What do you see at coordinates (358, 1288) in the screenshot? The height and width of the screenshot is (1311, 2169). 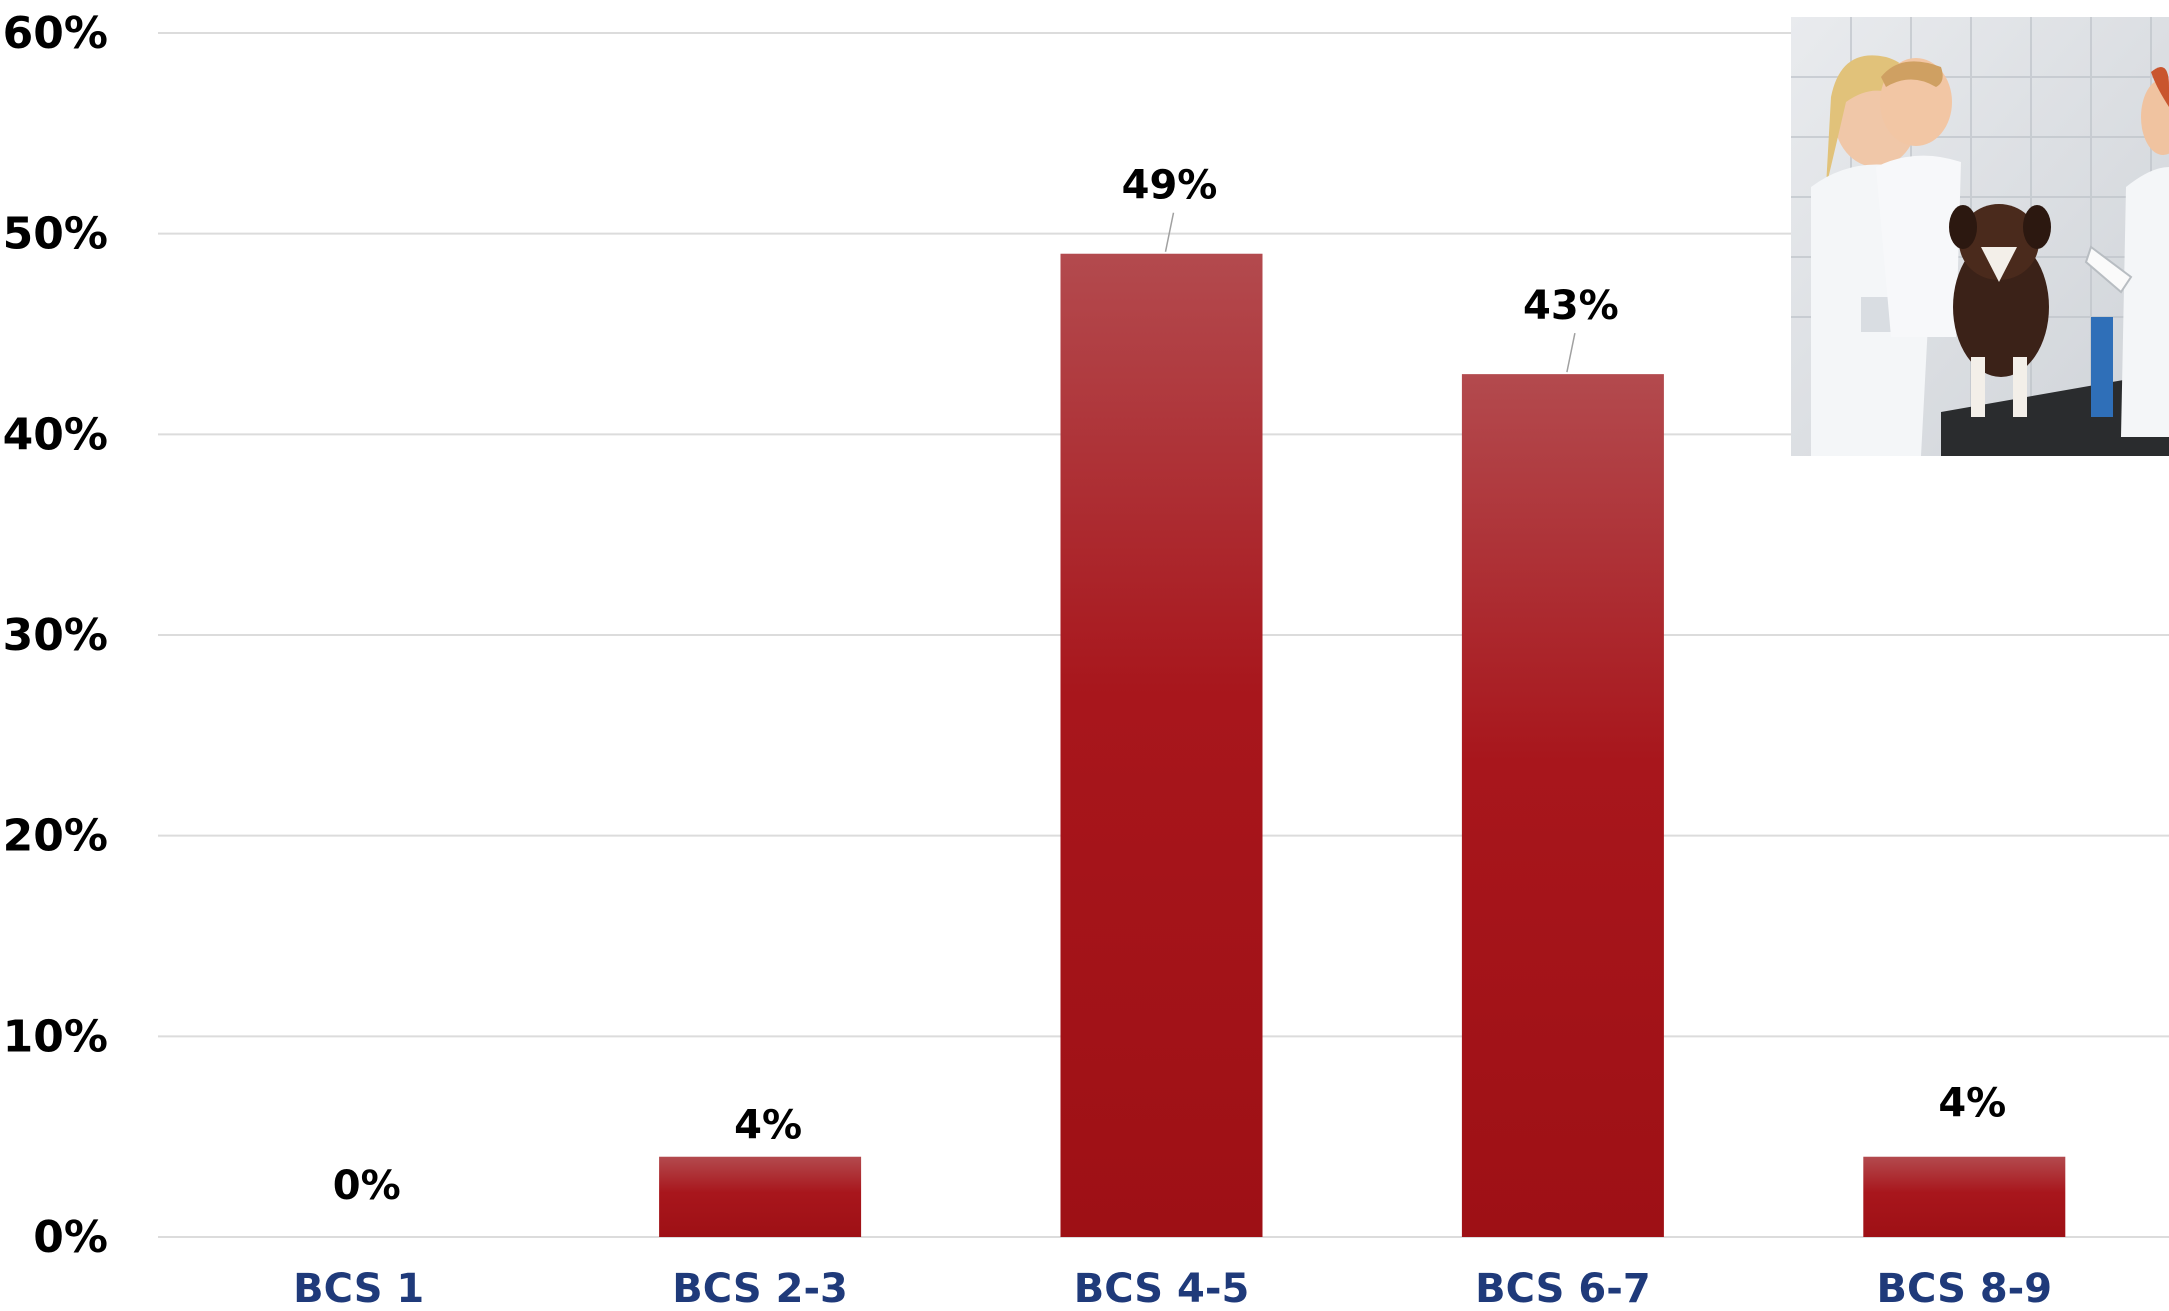 I see `x-category-label: BCS 1` at bounding box center [358, 1288].